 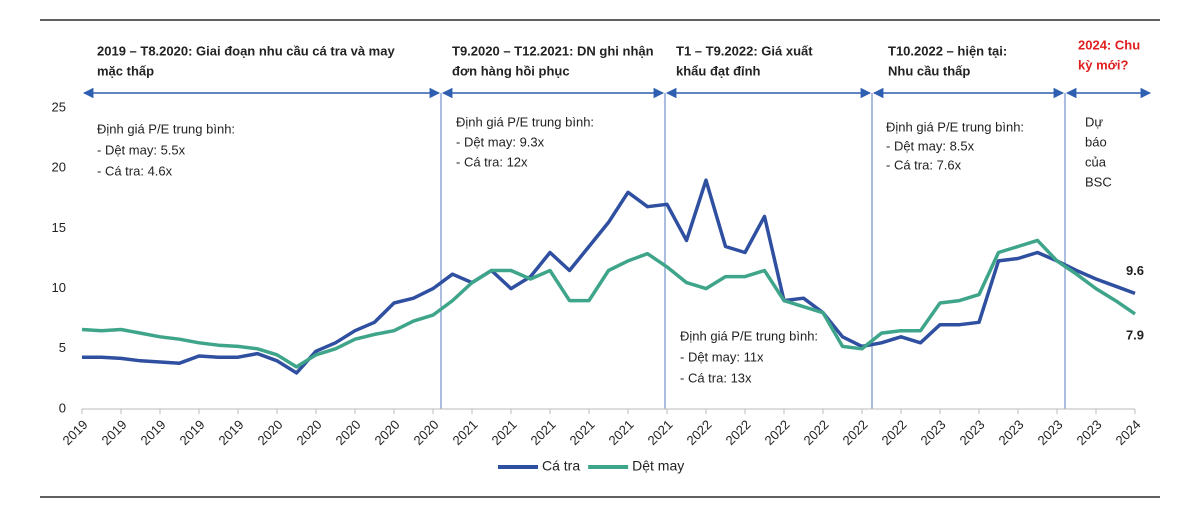 I want to click on period-title: kỳ mới?, so click(x=1103, y=64).